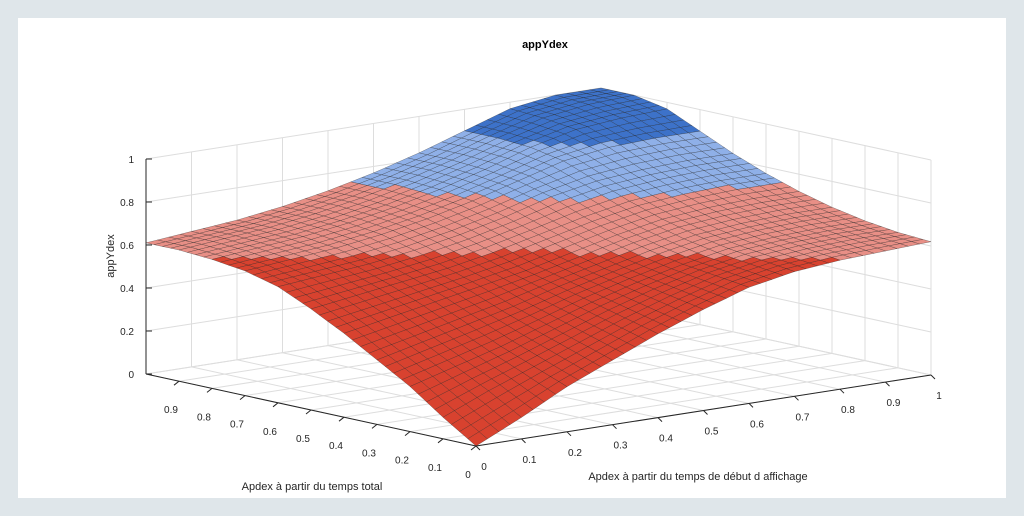 This screenshot has width=1024, height=516. I want to click on x-tick-label: 1, so click(939, 396).